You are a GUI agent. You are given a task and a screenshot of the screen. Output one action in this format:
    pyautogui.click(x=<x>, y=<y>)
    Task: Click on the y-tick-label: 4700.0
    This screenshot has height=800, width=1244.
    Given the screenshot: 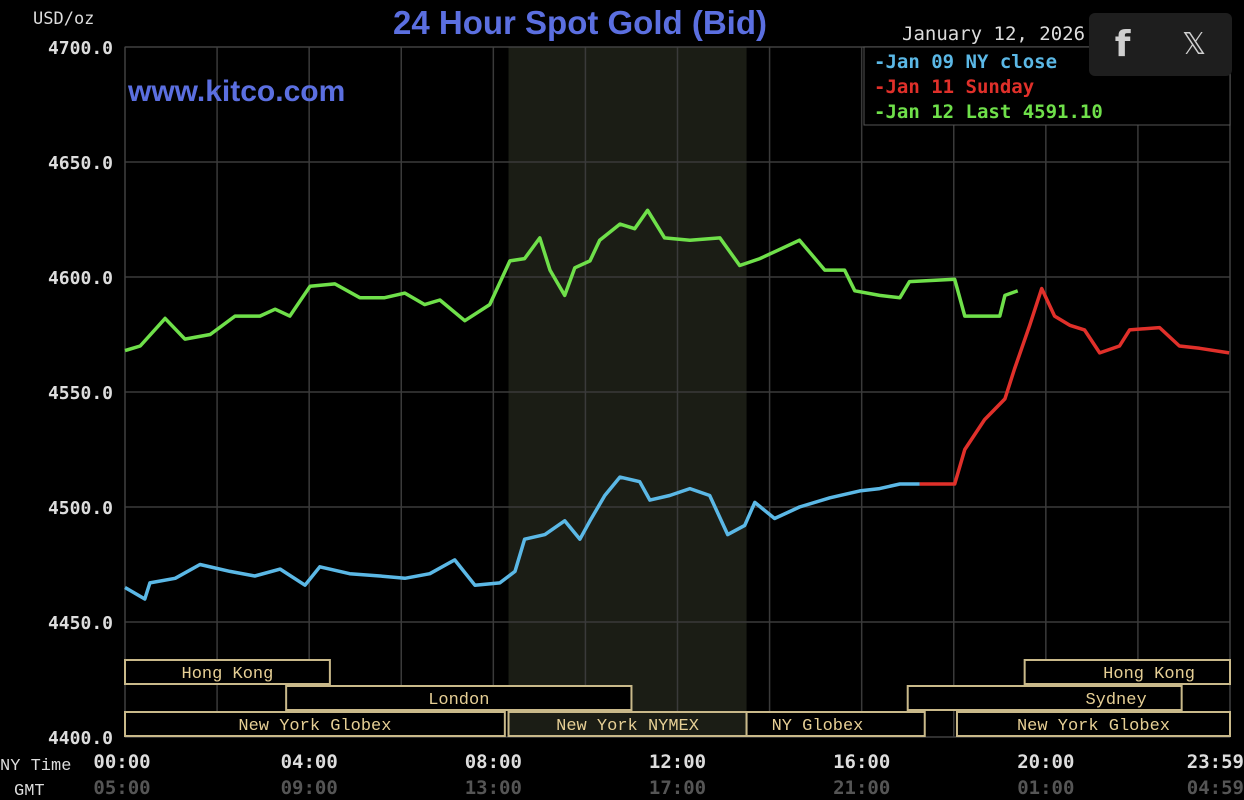 What is the action you would take?
    pyautogui.click(x=80, y=48)
    